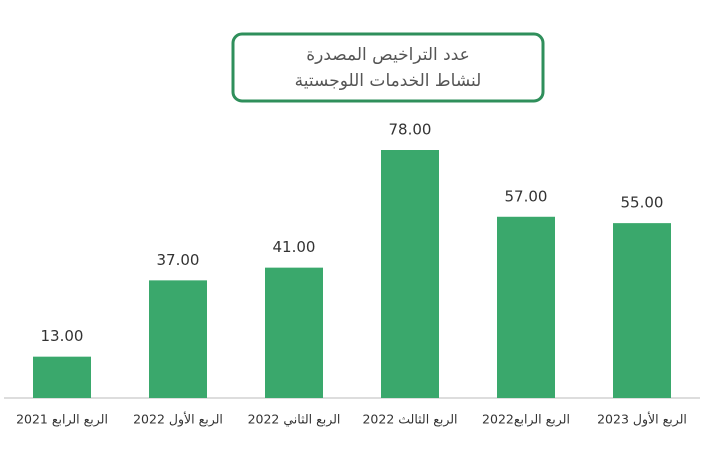 The image size is (720, 465). I want to click on x-tick-label: الربع الثاني 2022, so click(294, 420).